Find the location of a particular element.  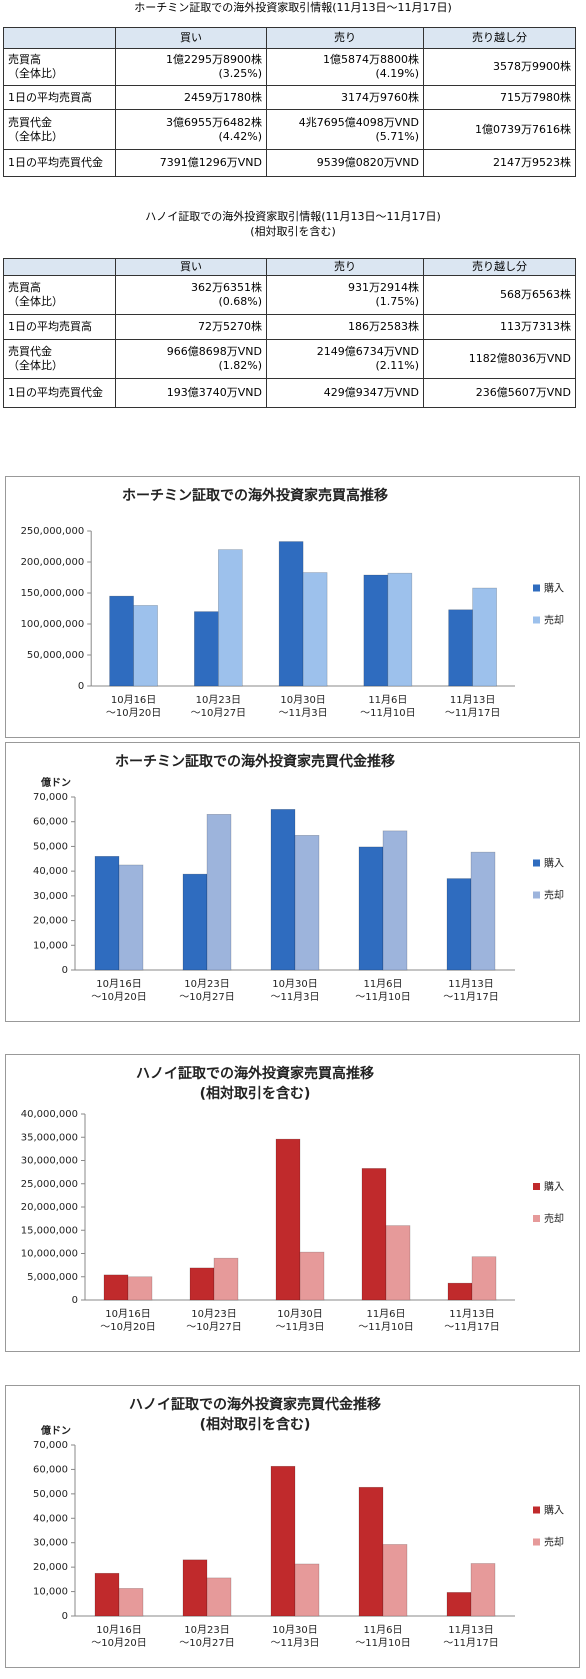

chart-title: ホーチミン証取での海外投資家売買高推移 is located at coordinates (255, 495).